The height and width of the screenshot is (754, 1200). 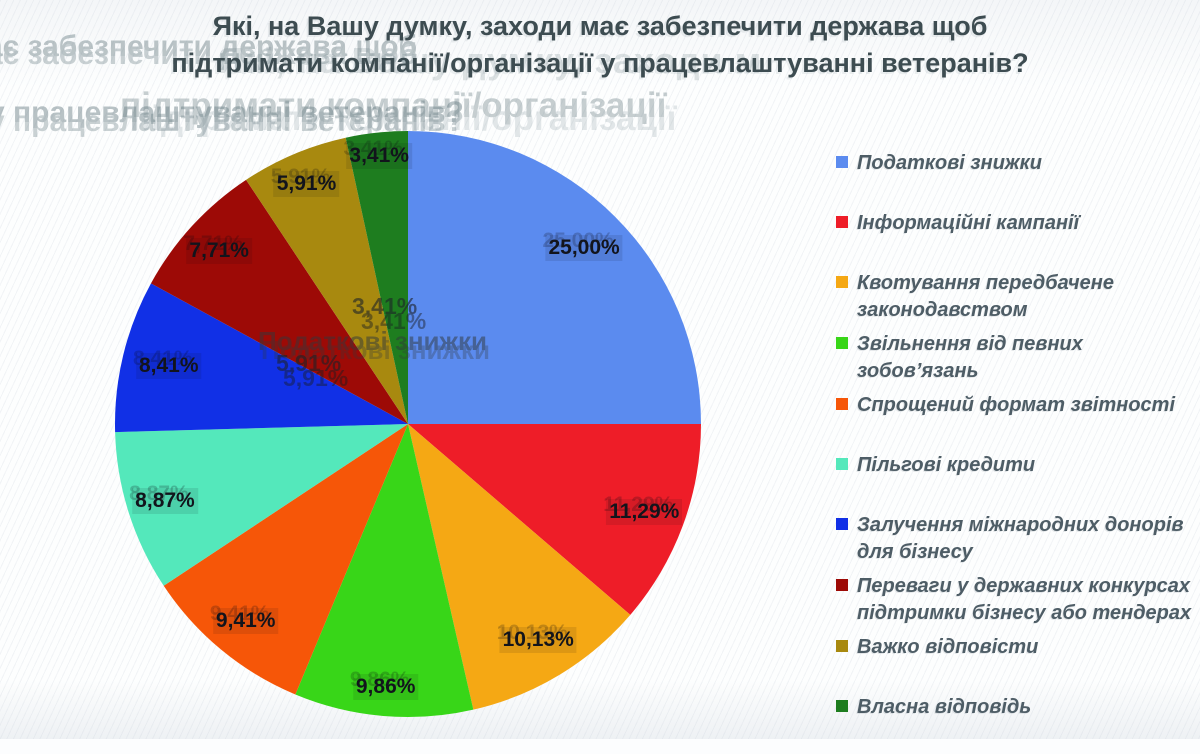 What do you see at coordinates (944, 707) in the screenshot?
I see `legend-label: Власна відповідь` at bounding box center [944, 707].